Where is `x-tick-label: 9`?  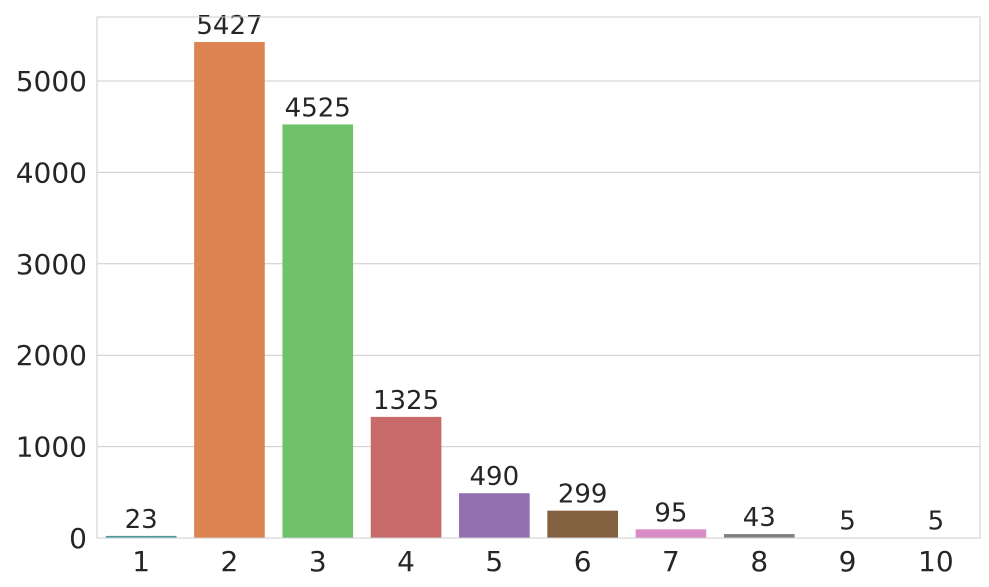
x-tick-label: 9 is located at coordinates (848, 561).